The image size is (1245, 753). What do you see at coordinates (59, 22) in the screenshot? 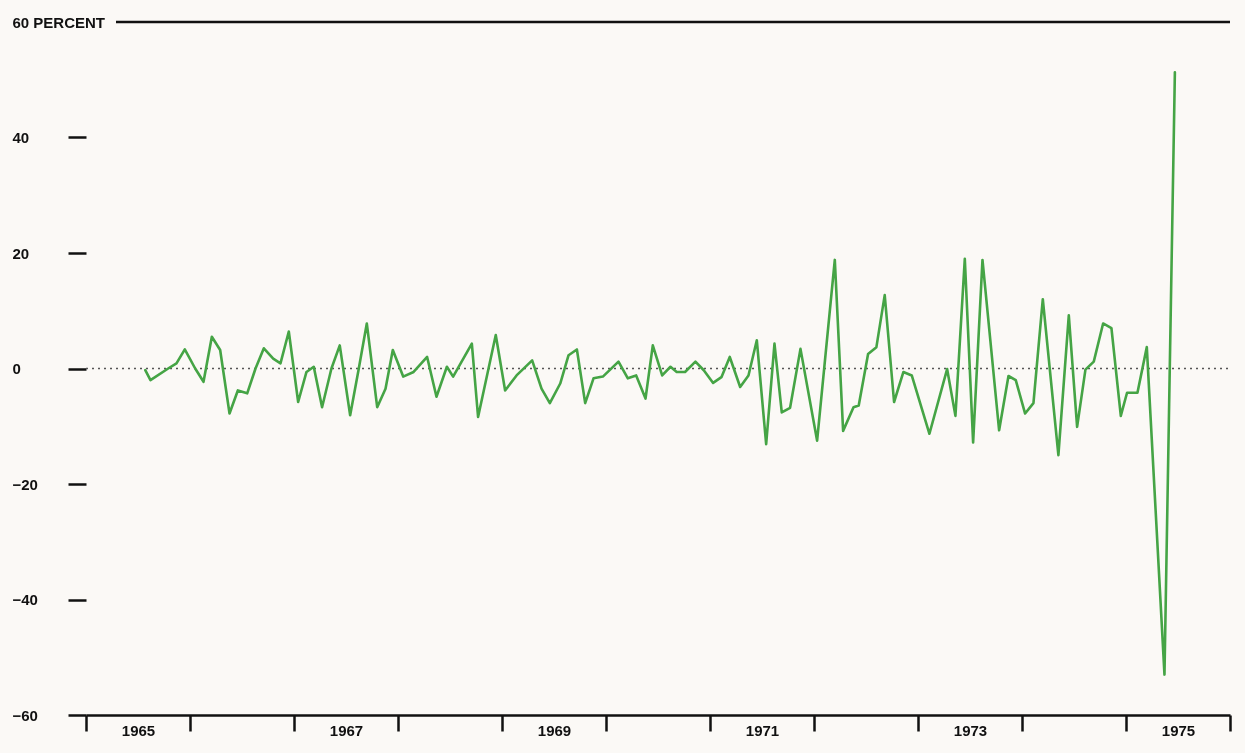
I see `y-tick-label: 60 PERCENT` at bounding box center [59, 22].